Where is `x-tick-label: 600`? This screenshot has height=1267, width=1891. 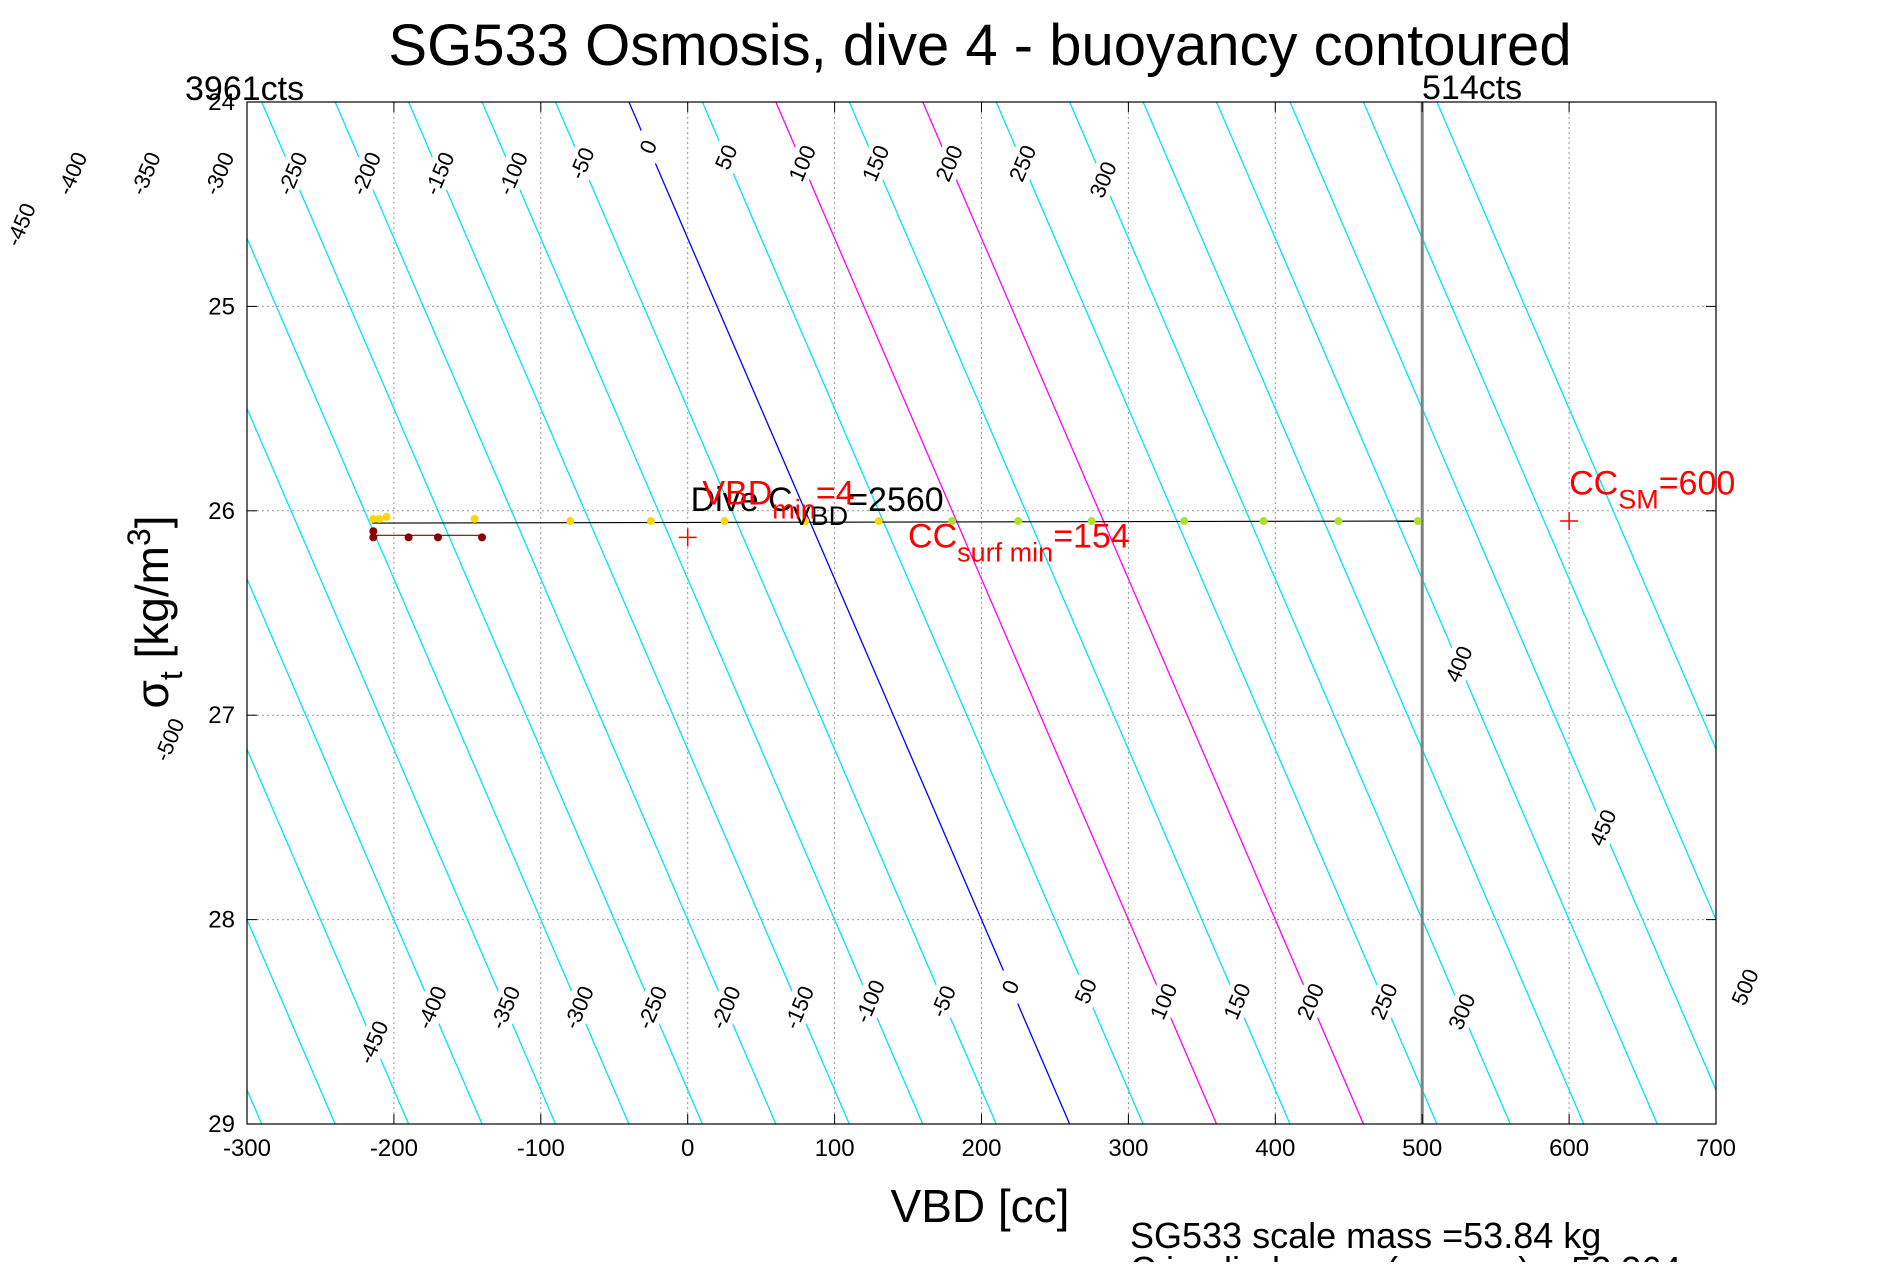 x-tick-label: 600 is located at coordinates (1569, 1148).